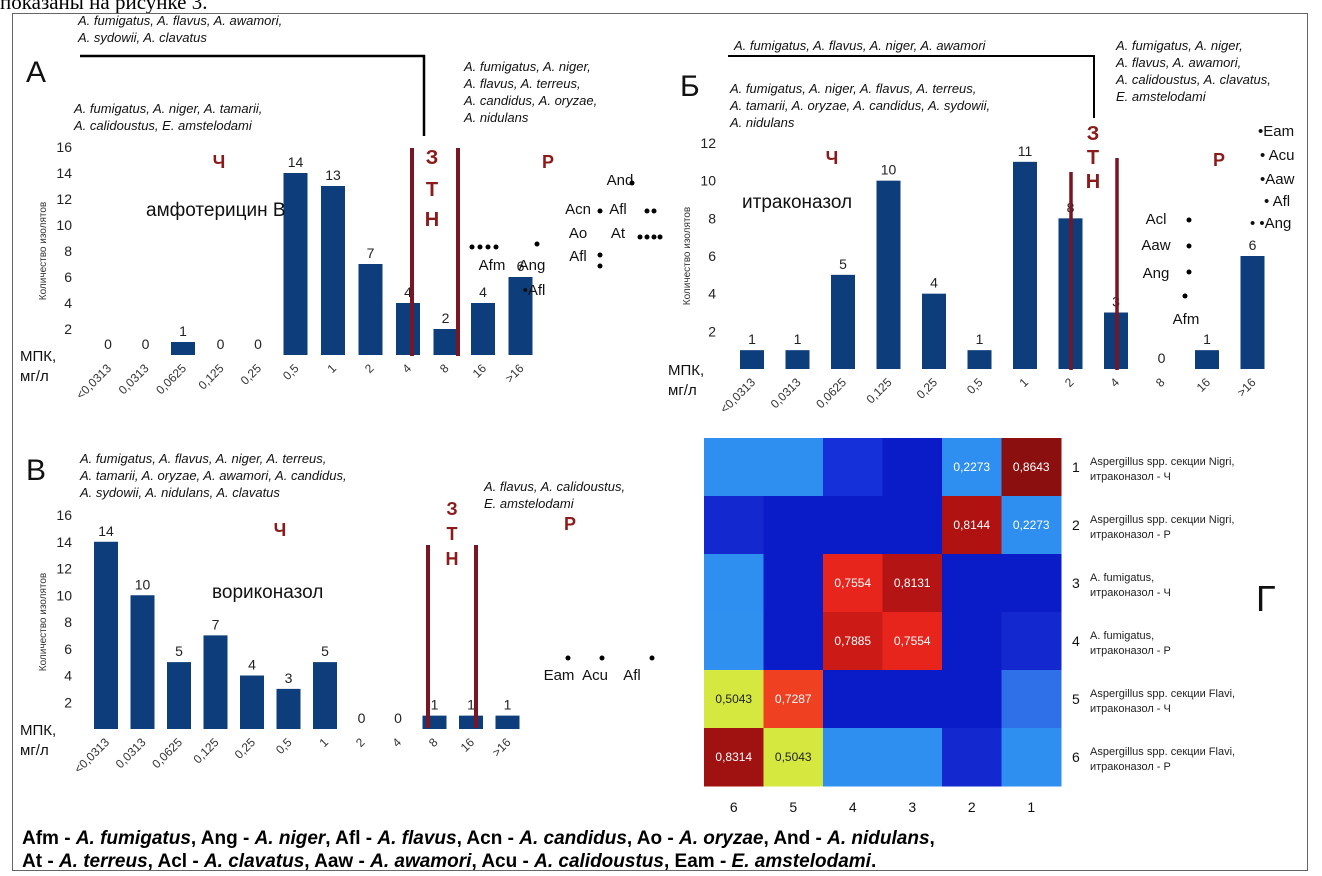 Image resolution: width=1322 pixels, height=876 pixels. What do you see at coordinates (488, 838) in the screenshot?
I see `legend-code: , Acn -` at bounding box center [488, 838].